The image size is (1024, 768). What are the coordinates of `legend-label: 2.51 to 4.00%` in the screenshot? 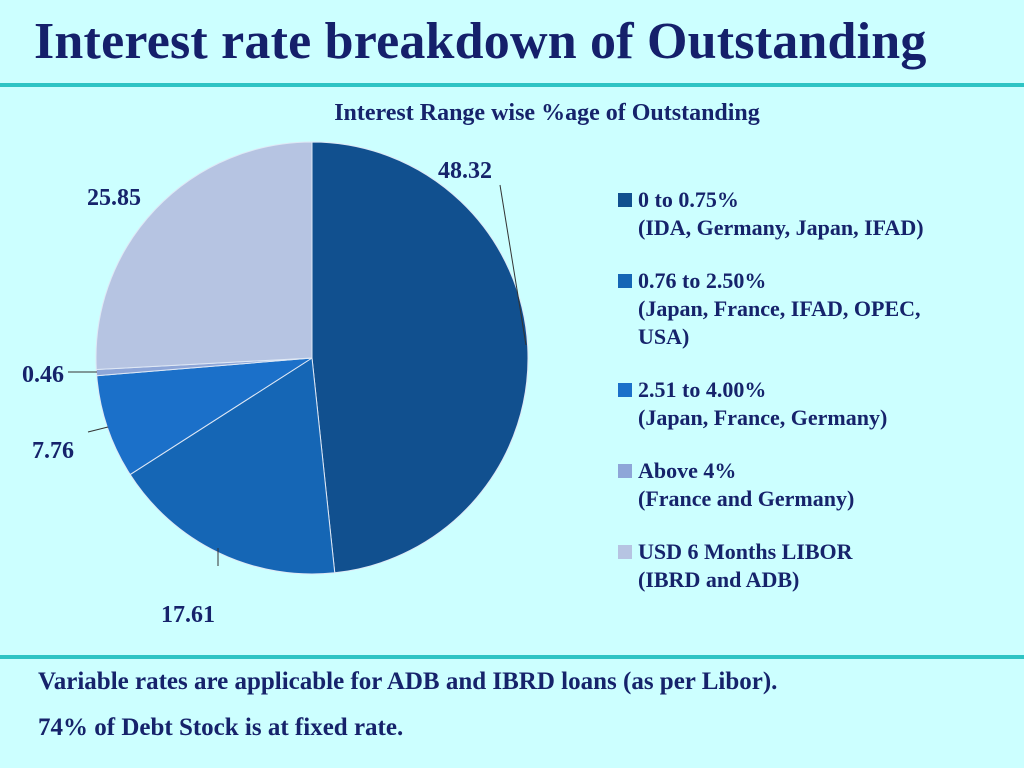 It's located at (702, 389).